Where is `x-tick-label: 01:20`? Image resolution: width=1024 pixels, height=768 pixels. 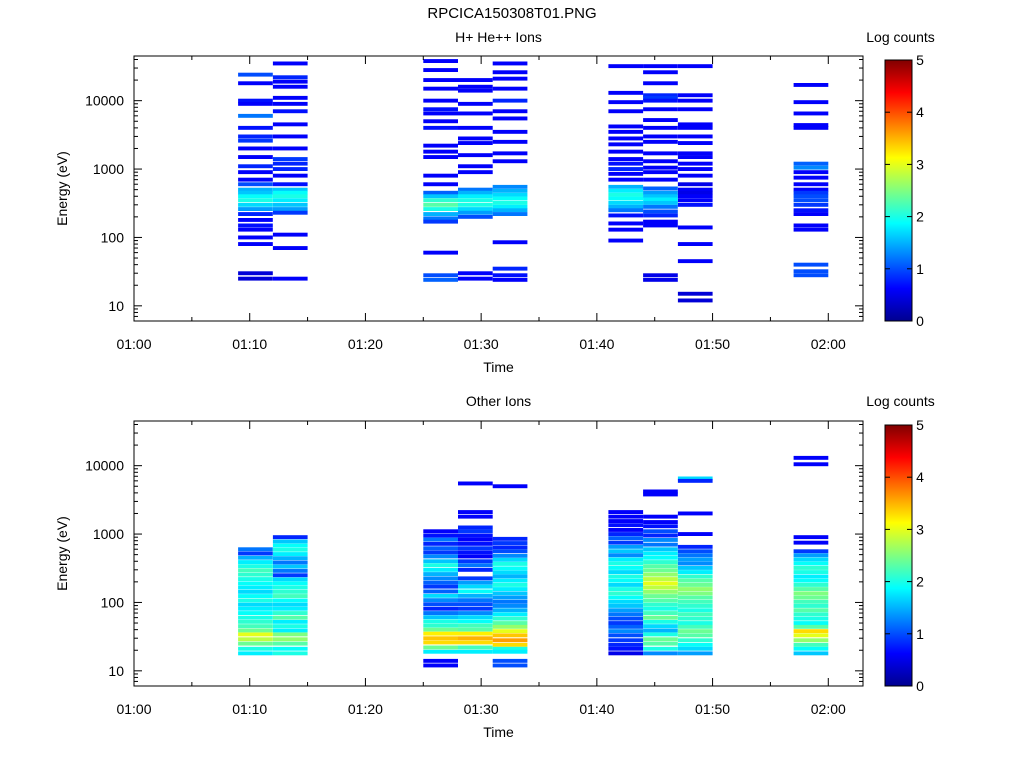
x-tick-label: 01:20 is located at coordinates (365, 344).